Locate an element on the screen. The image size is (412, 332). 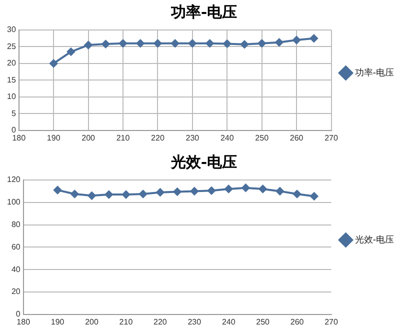
y-tick-label: 120 is located at coordinates (13, 179).